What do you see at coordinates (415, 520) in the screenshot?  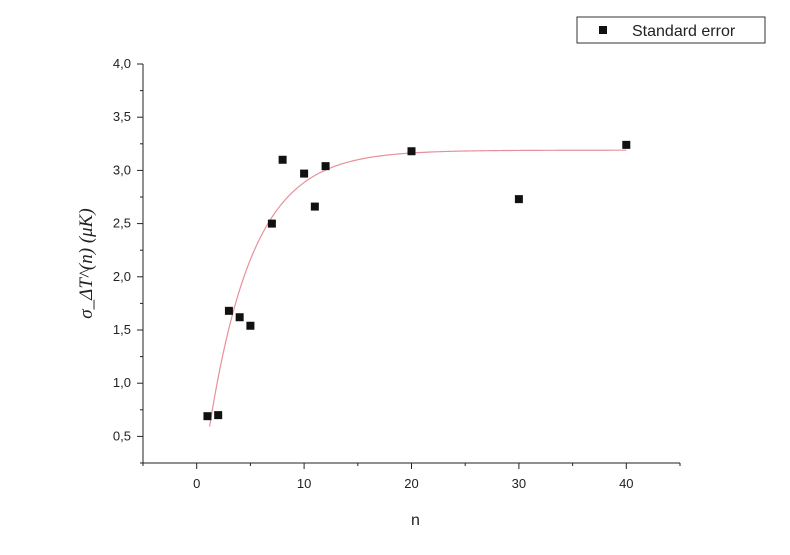 I see `x-axis-title: n` at bounding box center [415, 520].